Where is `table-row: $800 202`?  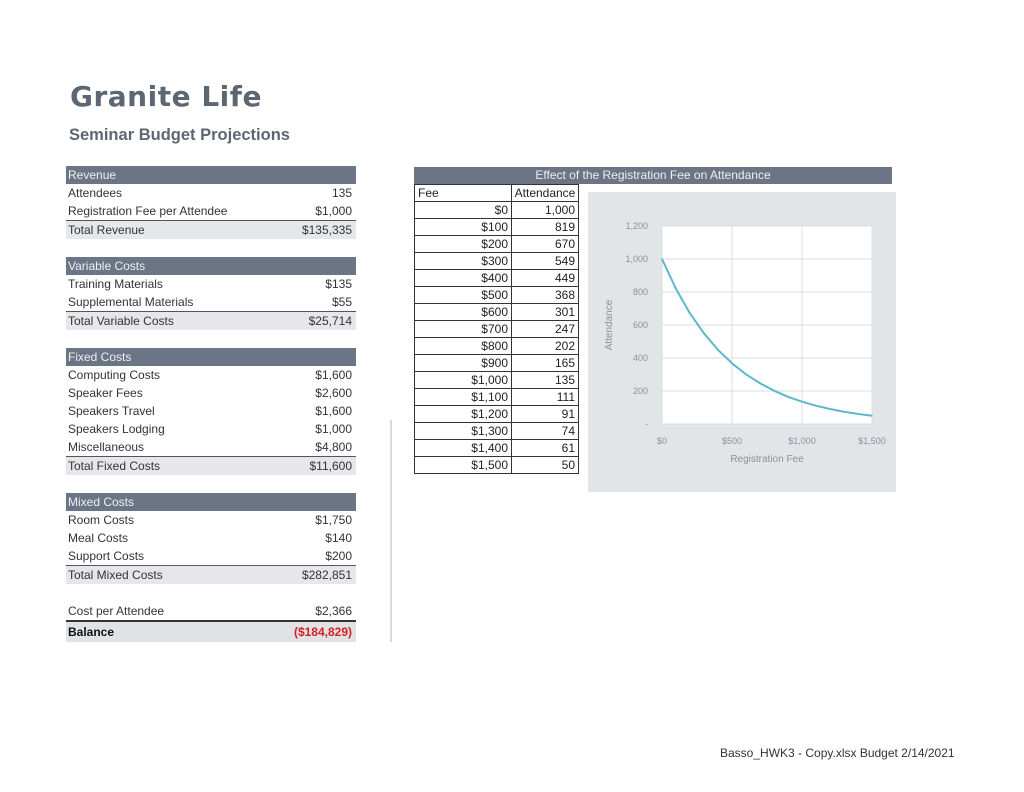 table-row: $800 202 is located at coordinates (496, 346).